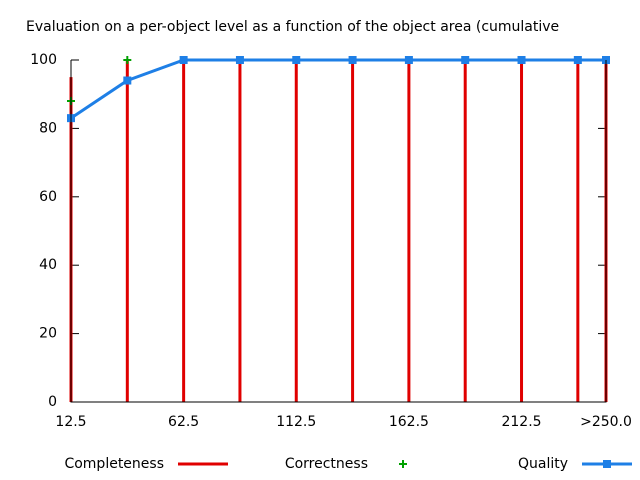 The height and width of the screenshot is (480, 640). Describe the element at coordinates (409, 422) in the screenshot. I see `x-tick-label: 162.5` at that location.